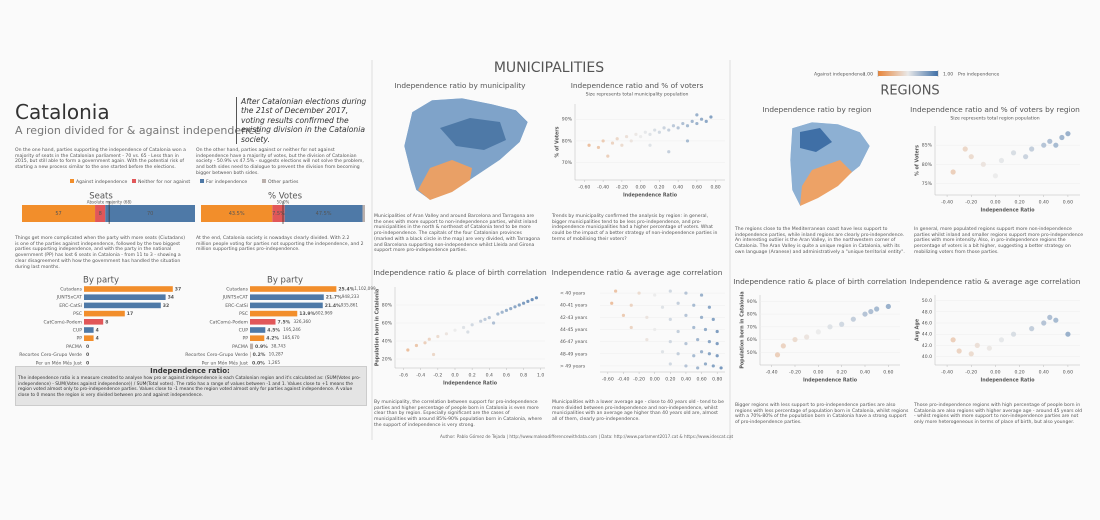  I want to click on count-label: 1,102,099, so click(365, 288).